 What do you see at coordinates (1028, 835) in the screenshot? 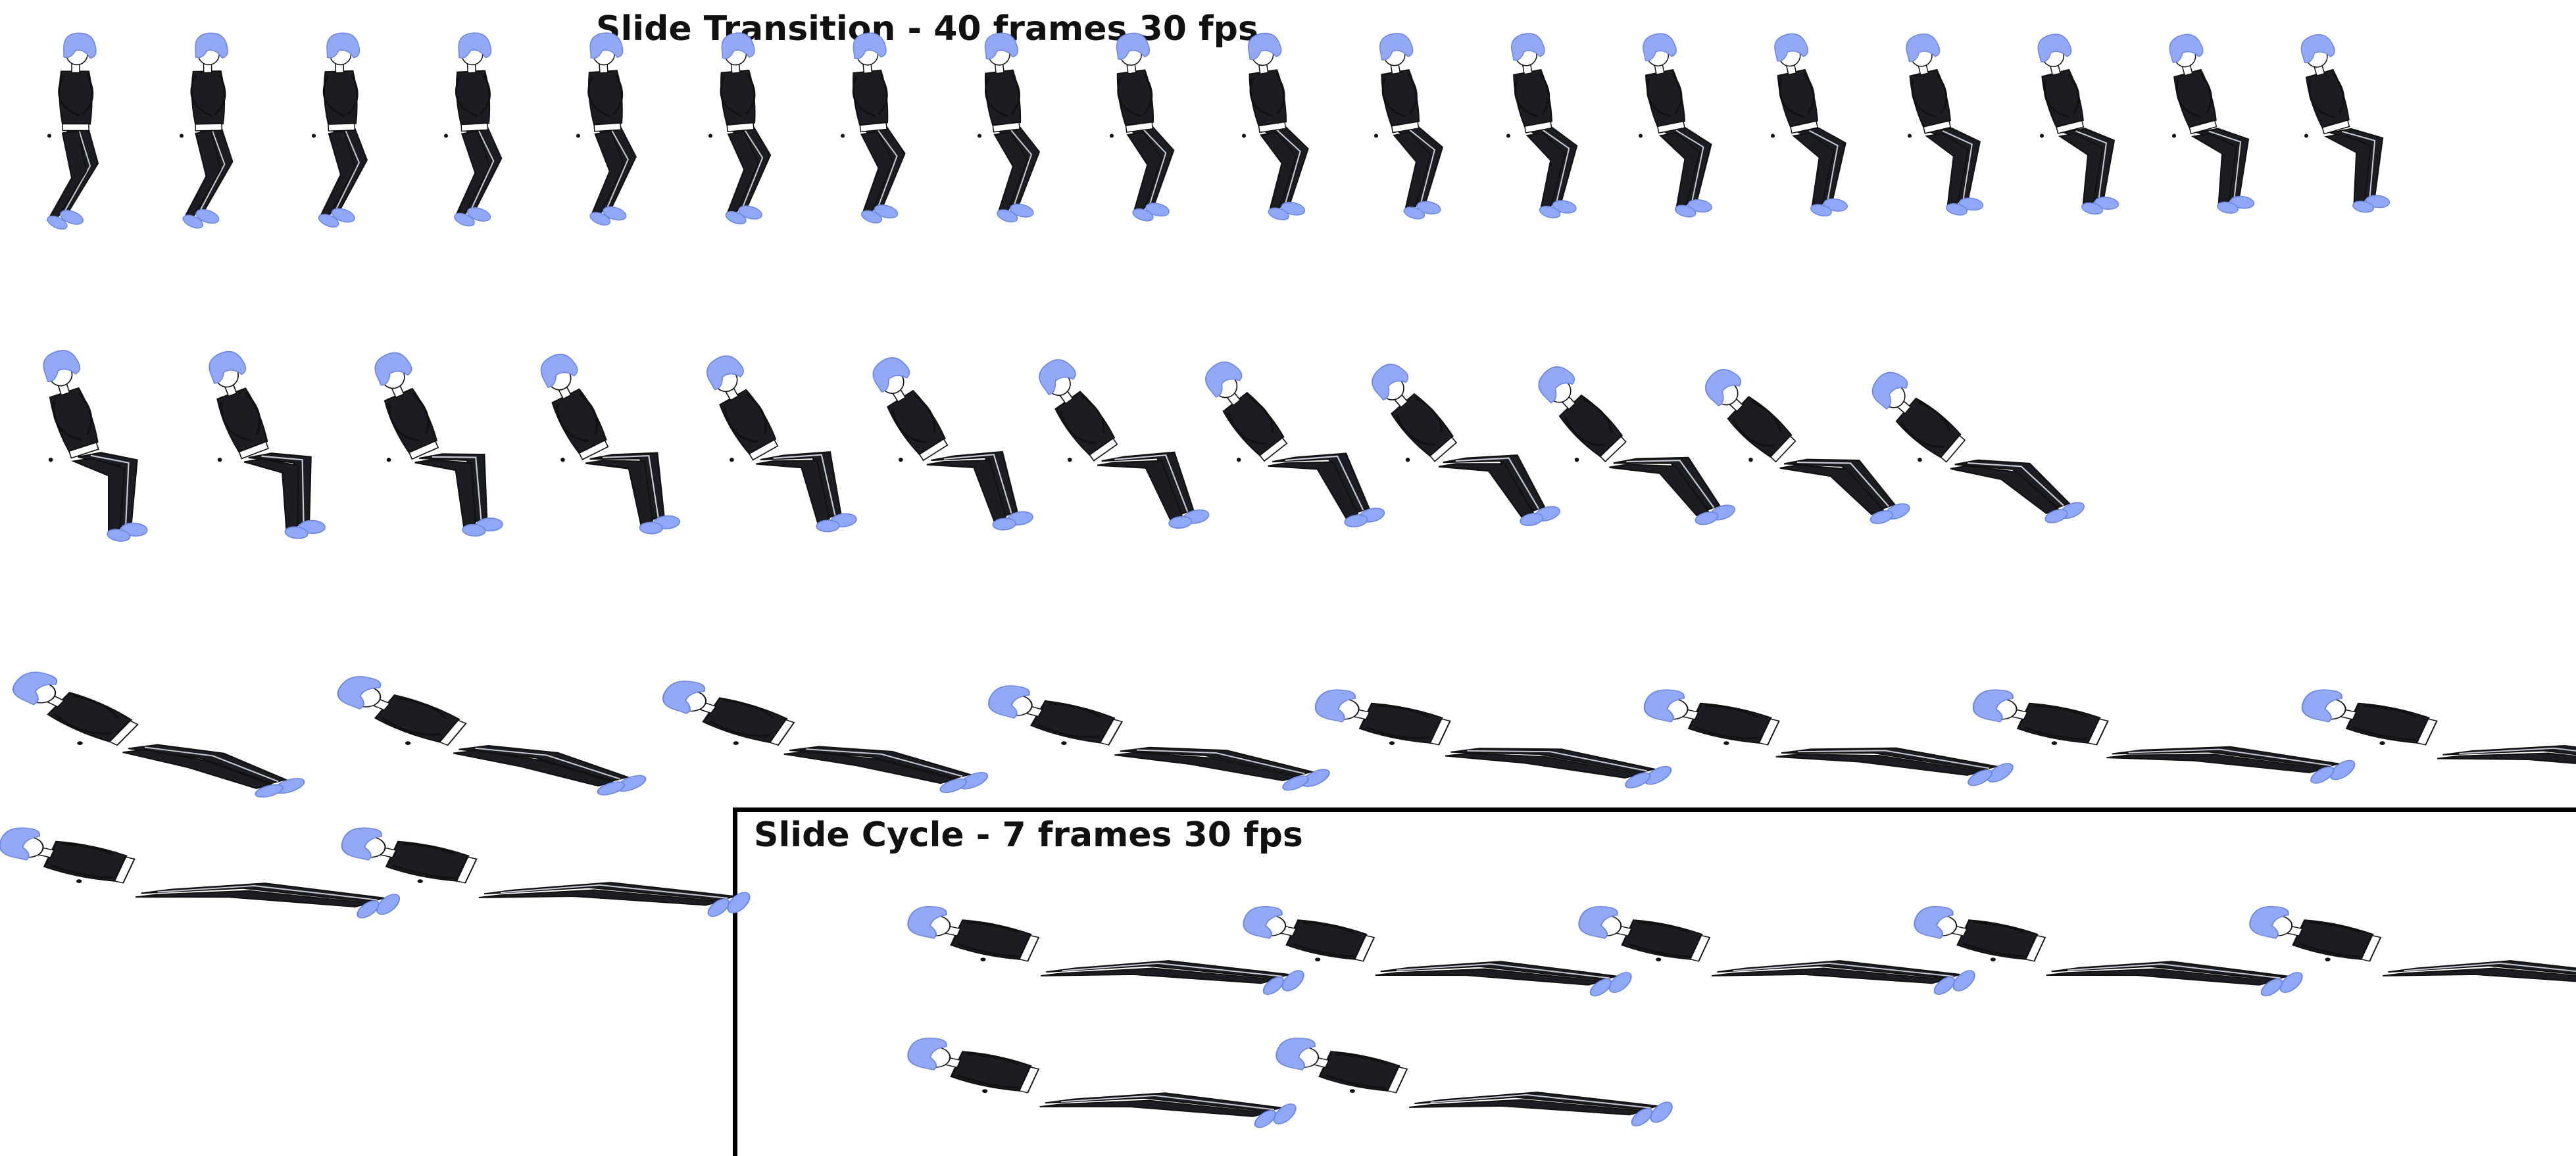
I see `slide-cycle-title: Slide Cycle - 7 frames 30 fps` at bounding box center [1028, 835].